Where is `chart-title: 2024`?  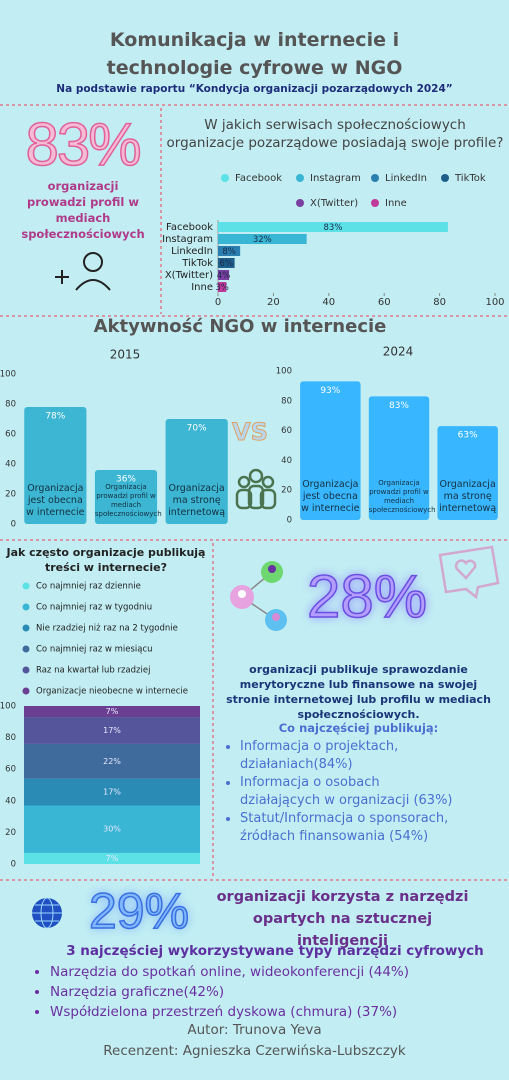
chart-title: 2024 is located at coordinates (398, 352).